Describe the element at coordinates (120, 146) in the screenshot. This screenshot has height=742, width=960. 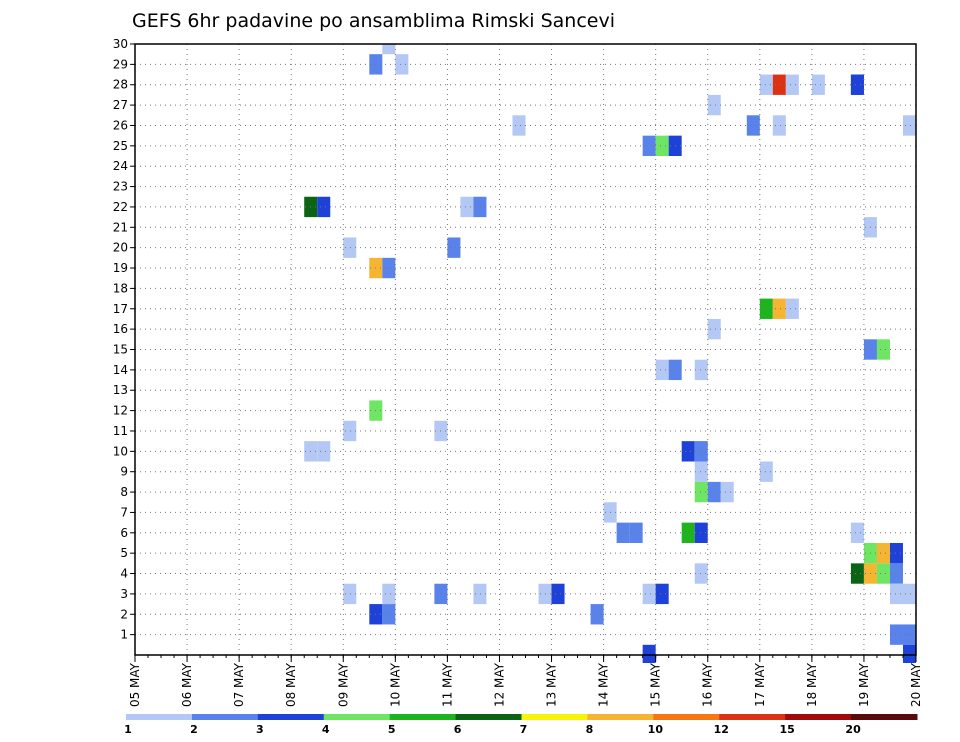
I see `y-tick-label: 25` at that location.